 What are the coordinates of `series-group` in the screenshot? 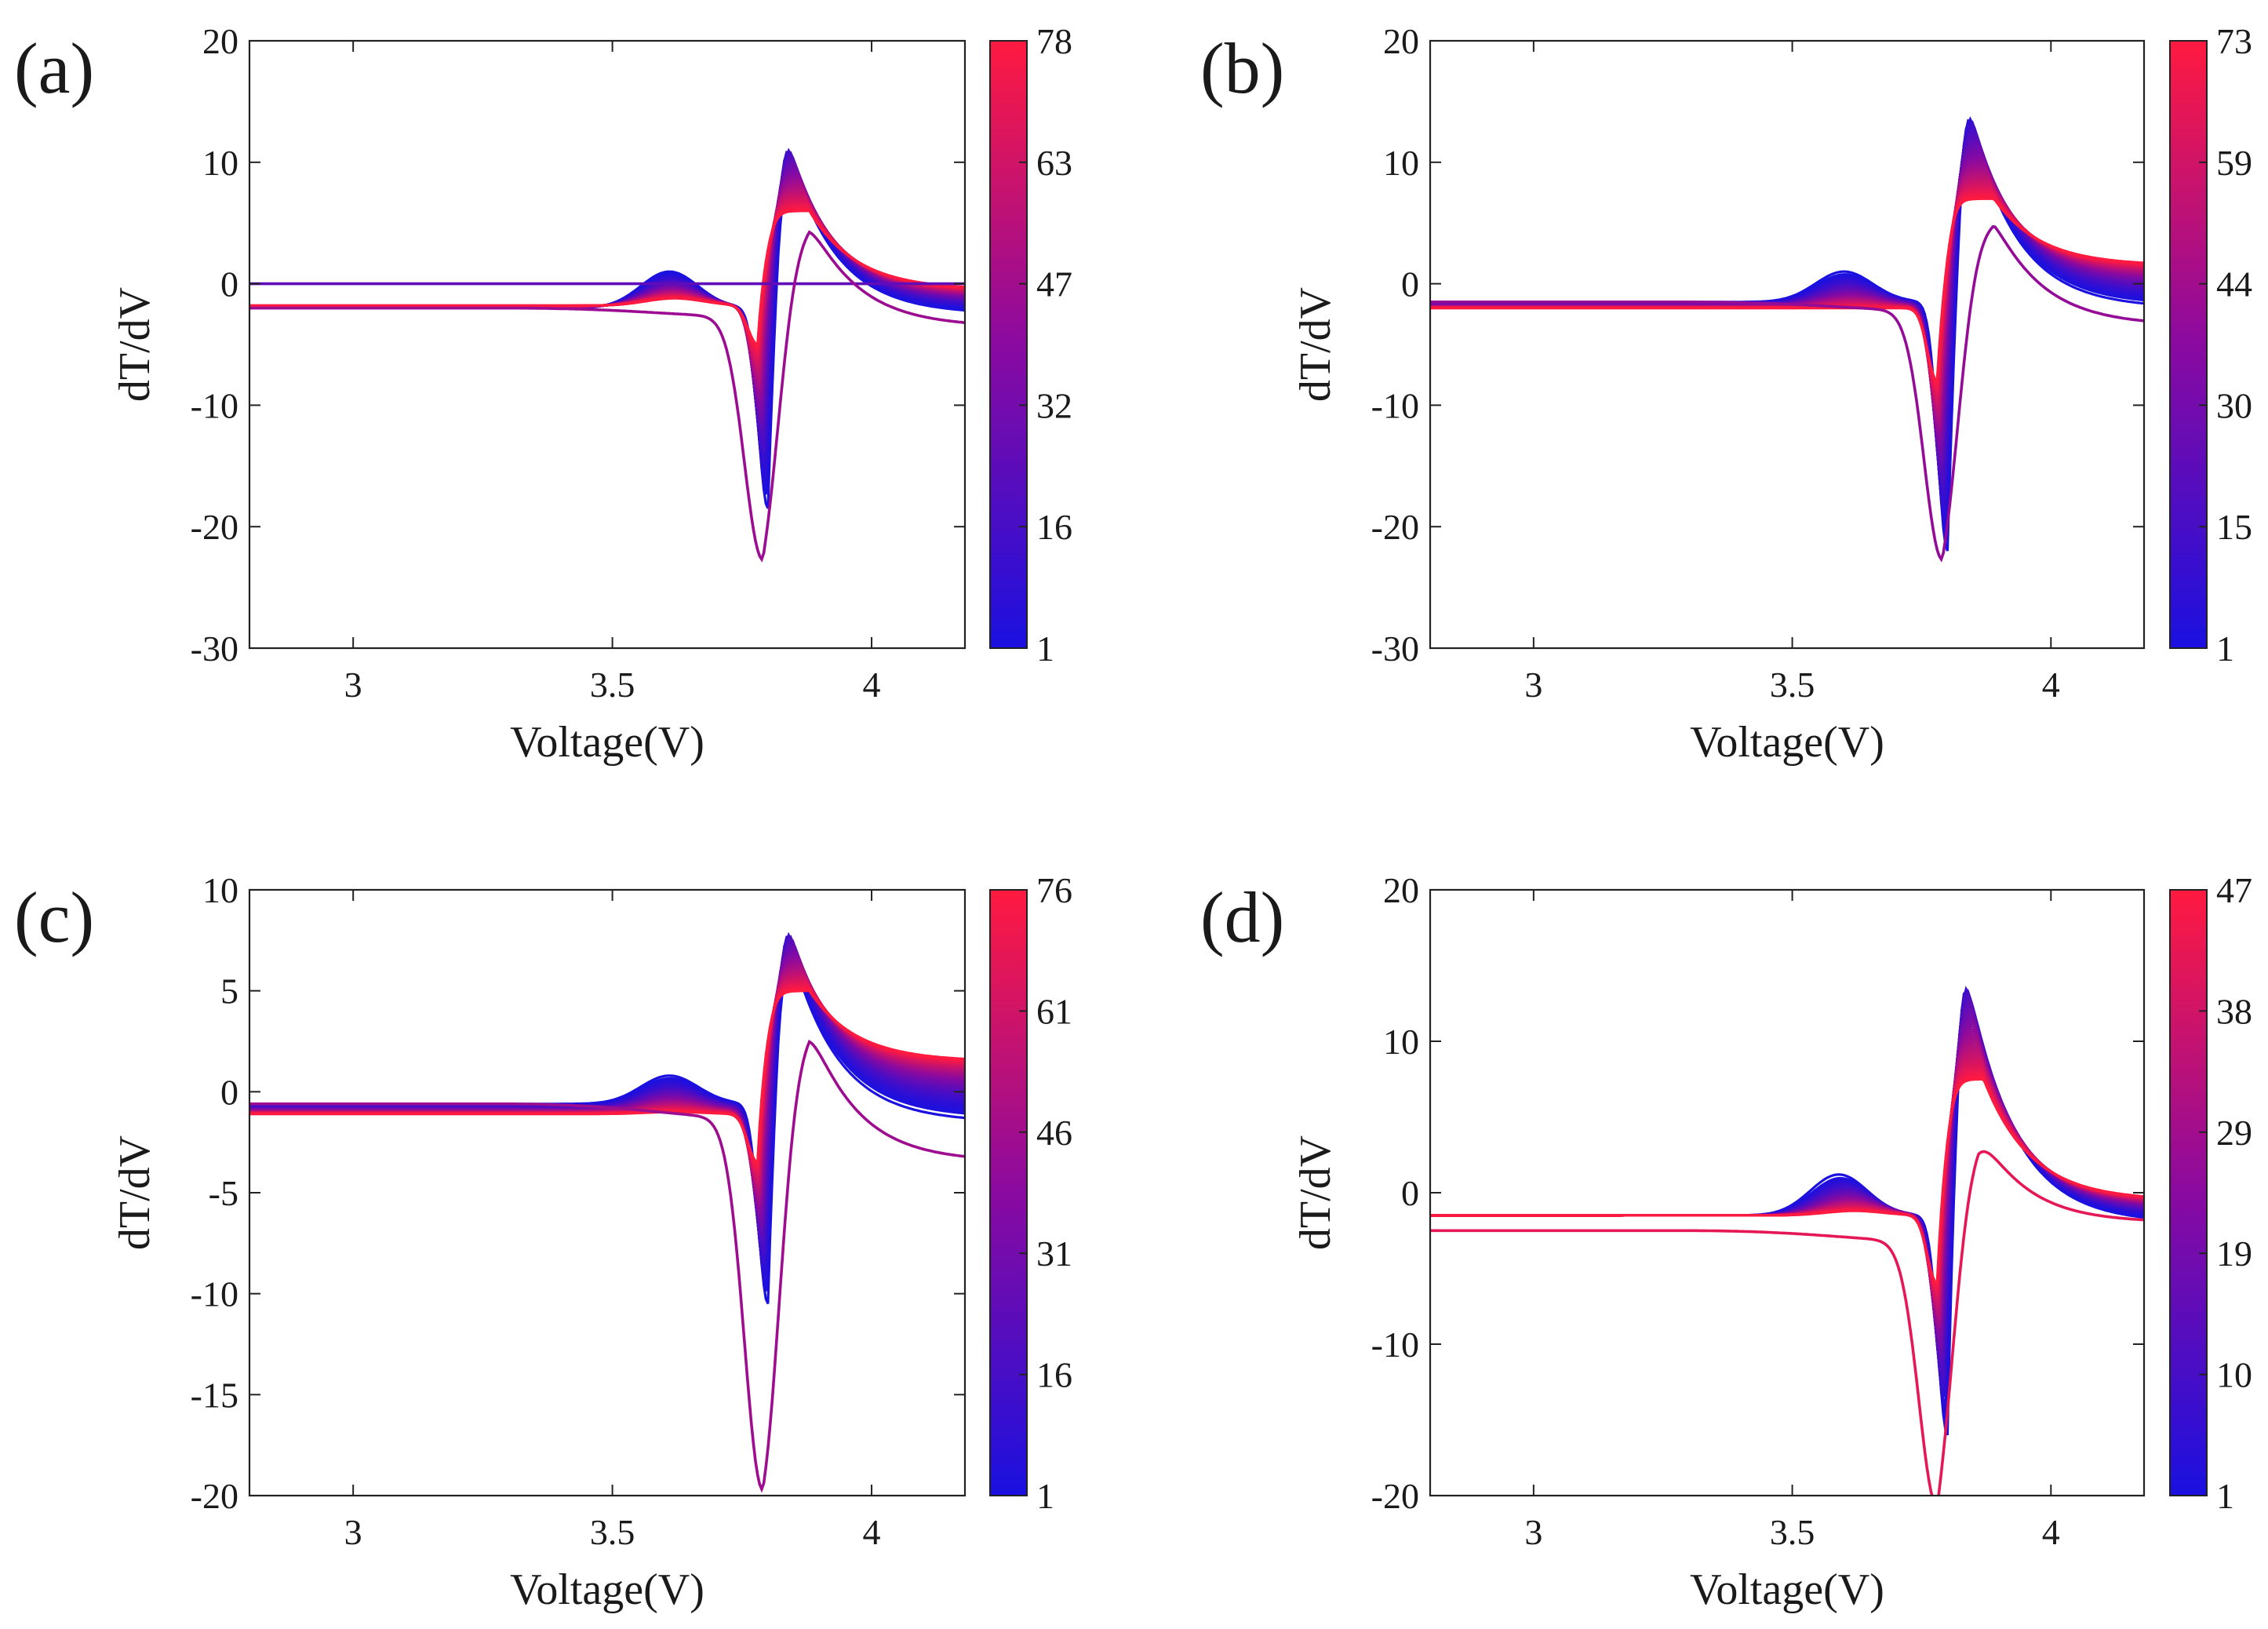 It's located at (607, 1212).